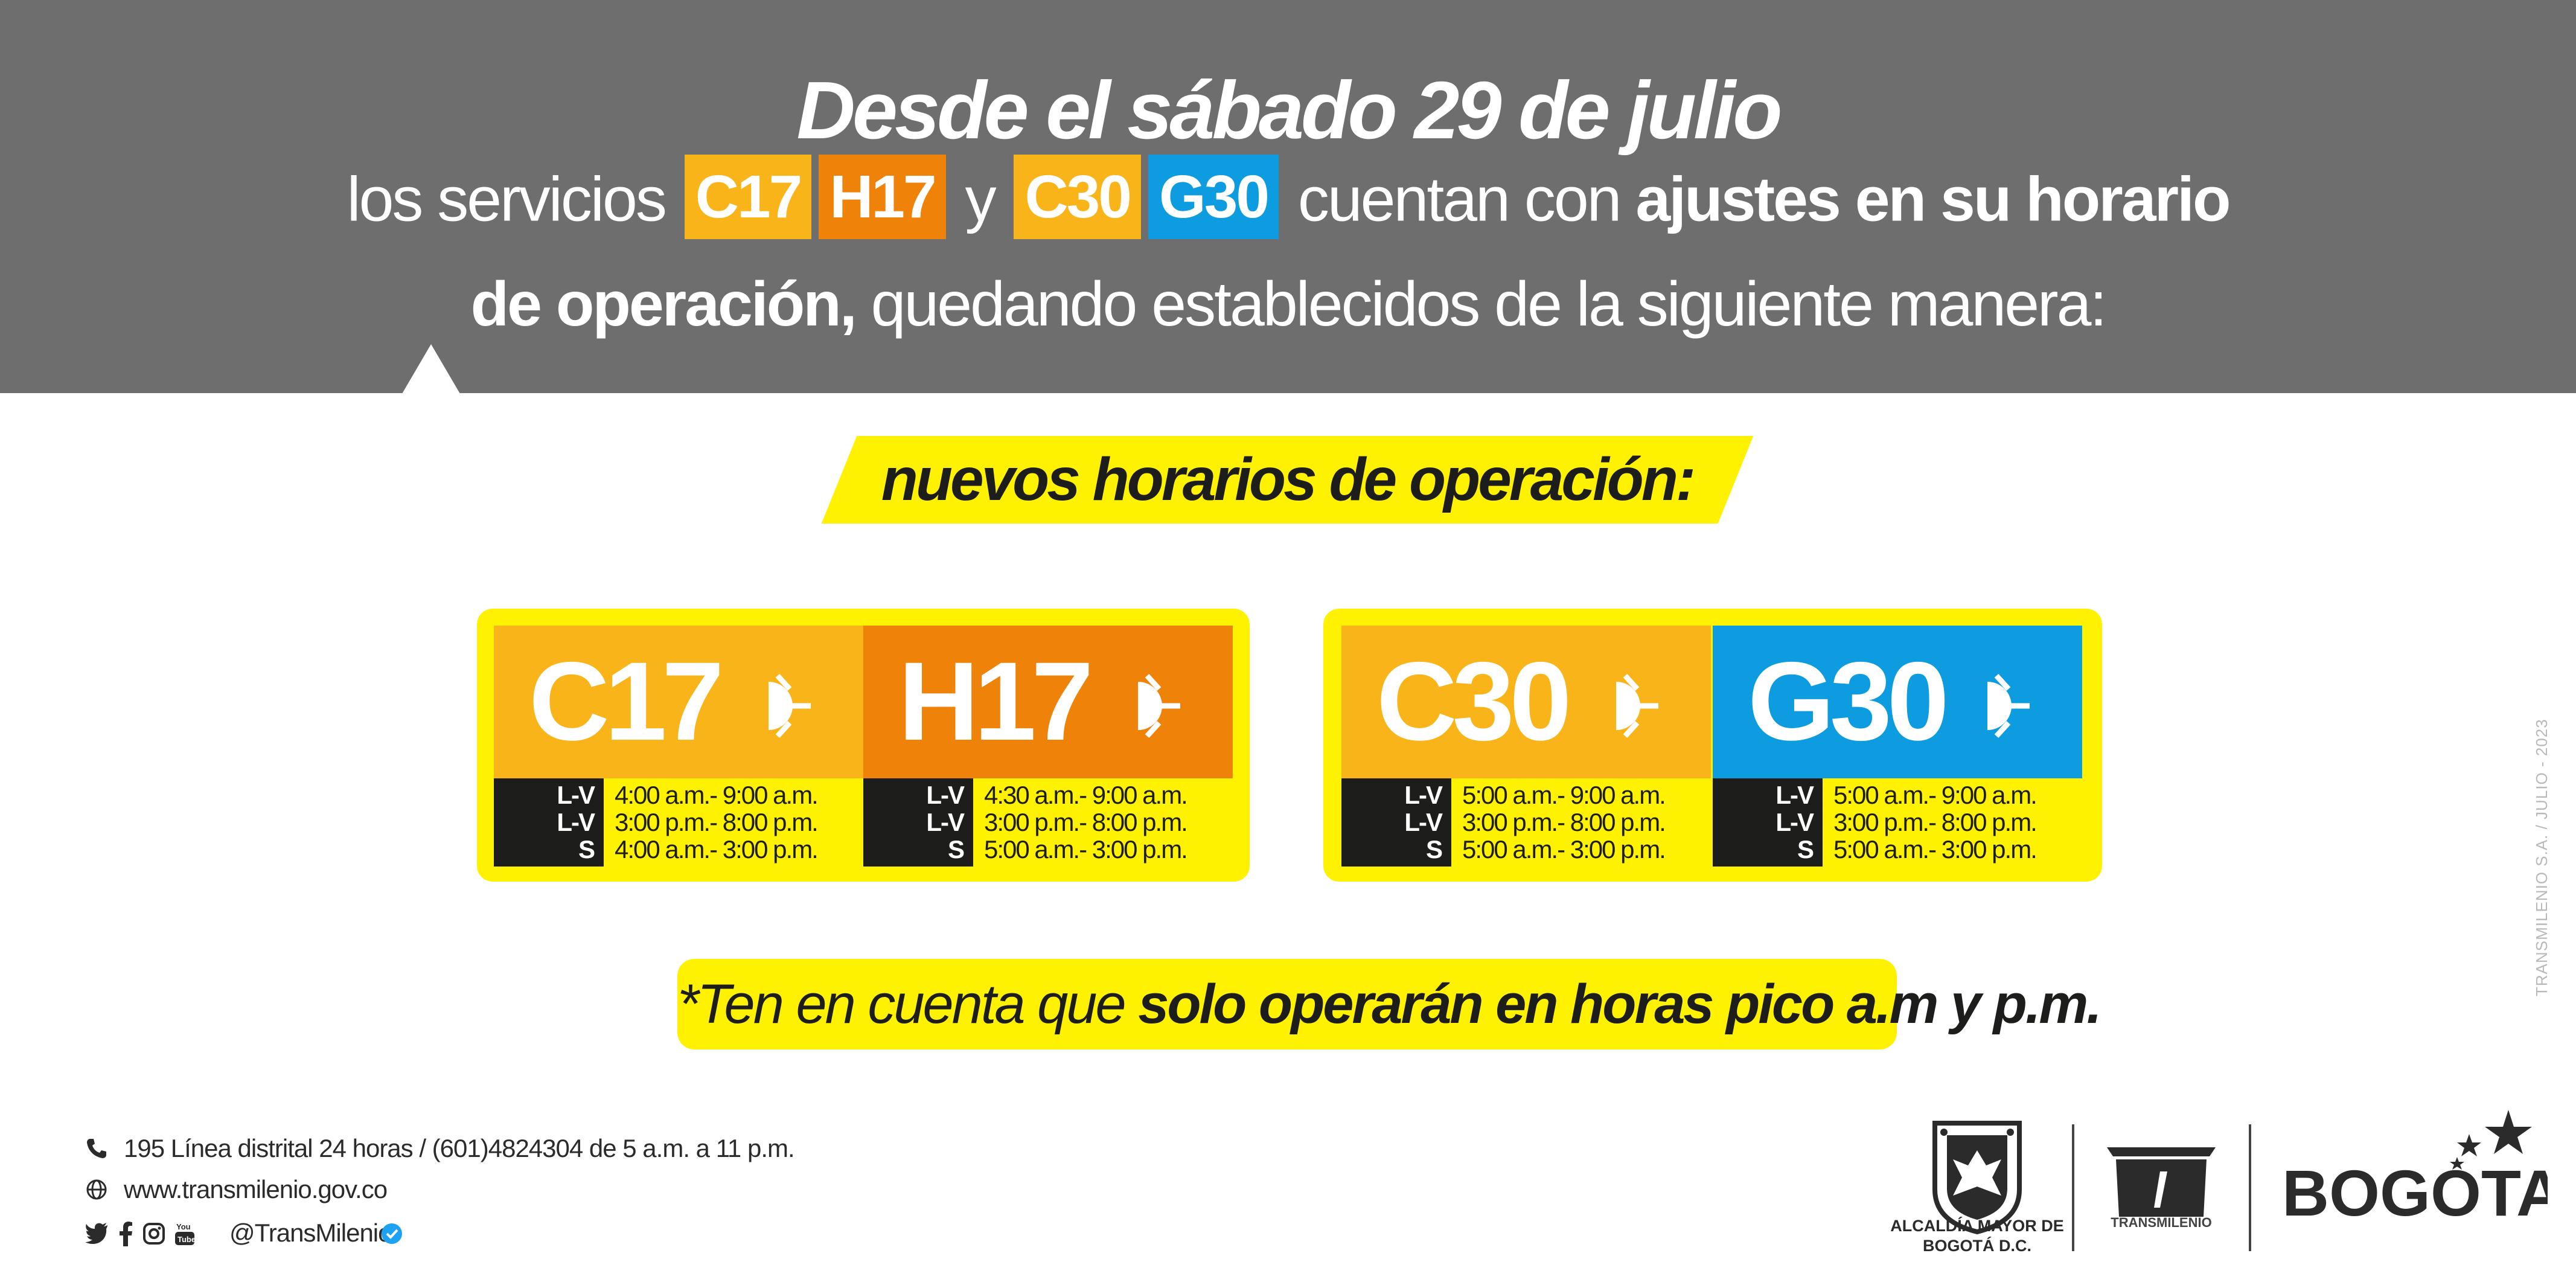 The image size is (2576, 1288). Describe the element at coordinates (1214, 197) in the screenshot. I see `route-chip-g30: G30` at that location.